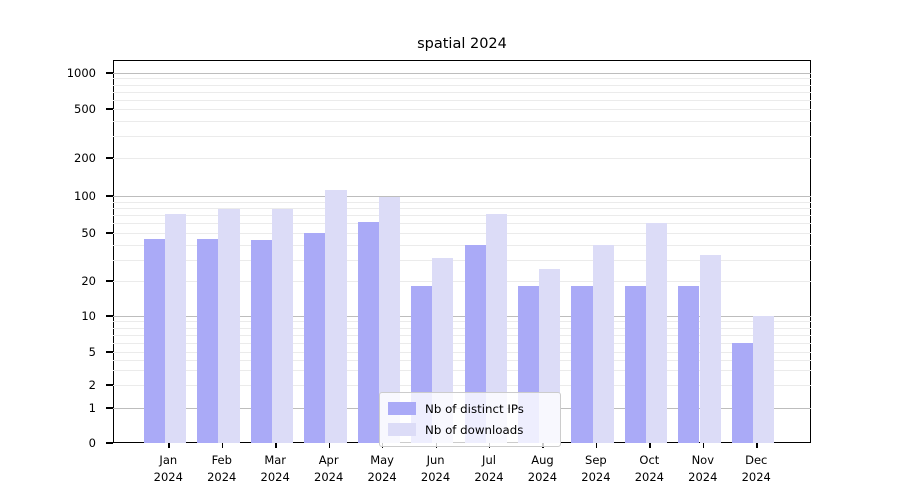 The image size is (900, 500). What do you see at coordinates (474, 429) in the screenshot?
I see `legend-label-downloads: Nb of downloads` at bounding box center [474, 429].